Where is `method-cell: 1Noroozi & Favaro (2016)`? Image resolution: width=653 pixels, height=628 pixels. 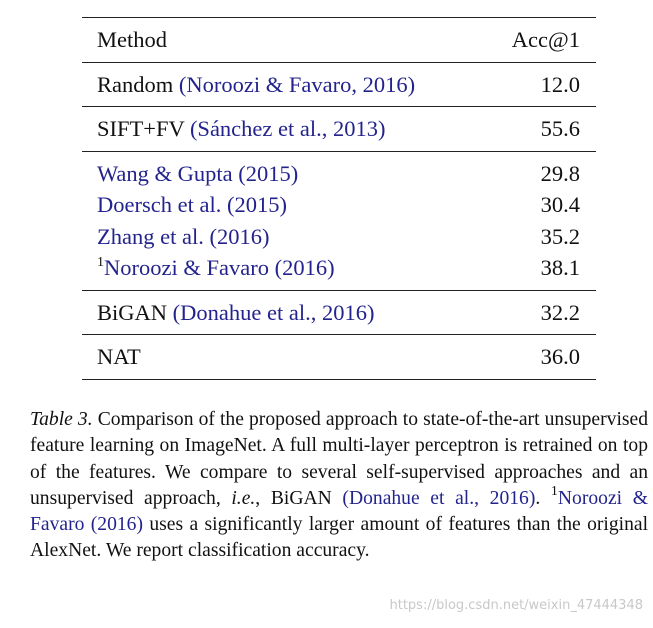
method-cell: 1Noroozi & Favaro (2016) is located at coordinates (216, 268).